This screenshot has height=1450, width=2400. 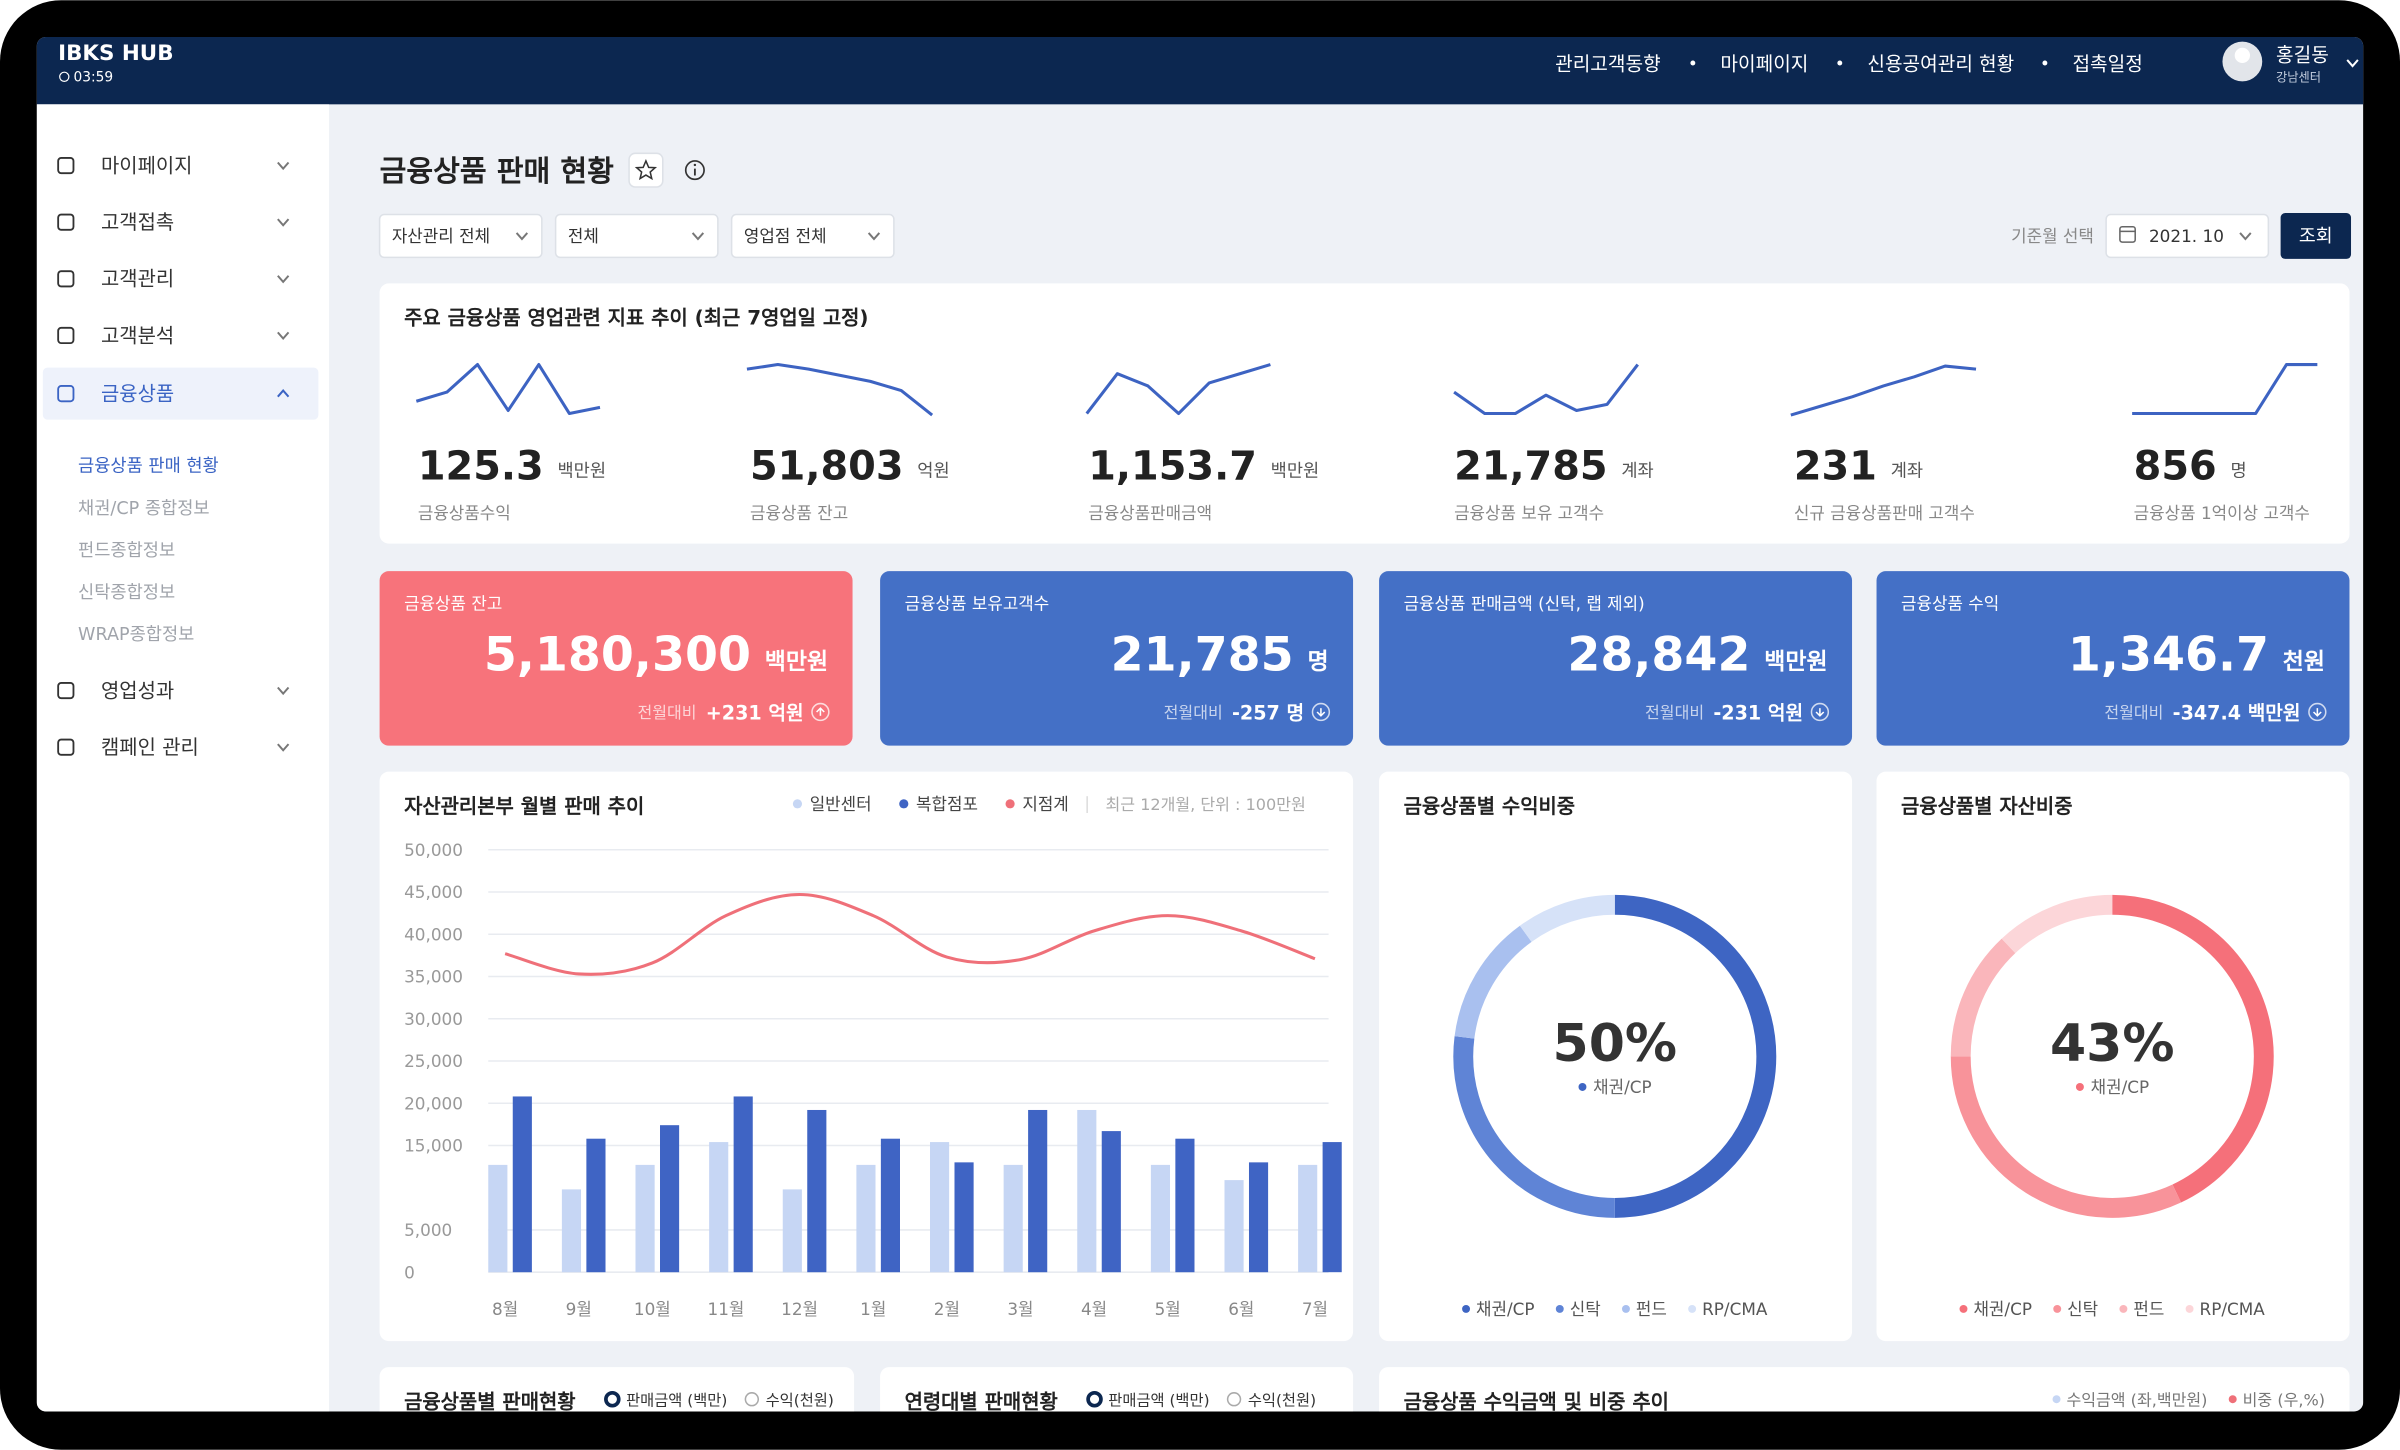 I want to click on kpi-unit: 백만원, so click(x=581, y=471).